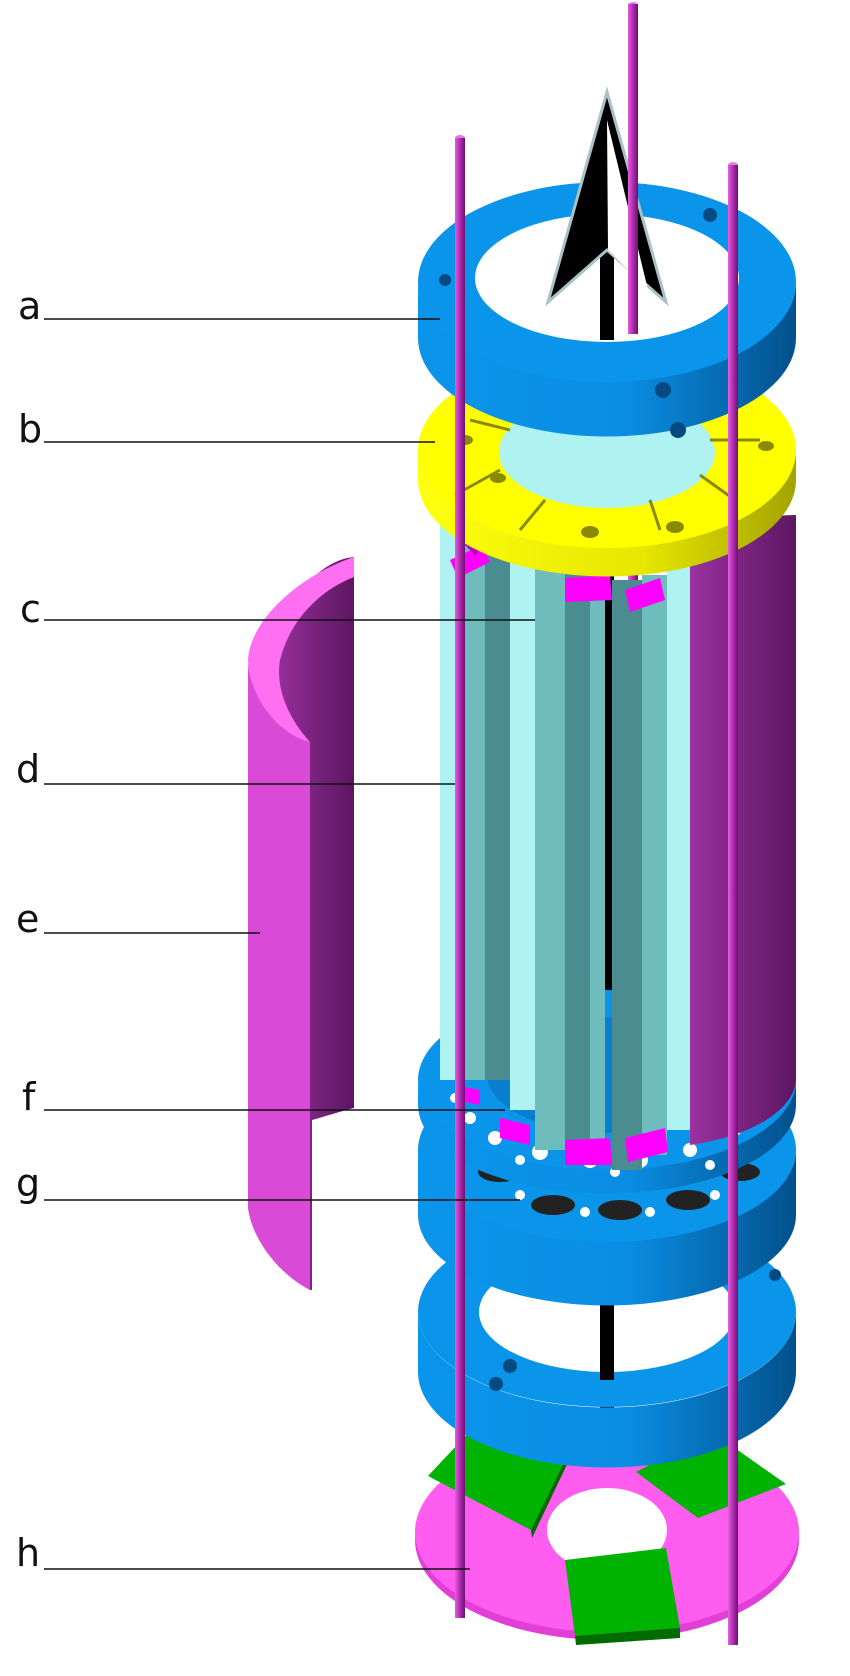 The height and width of the screenshot is (1676, 850). What do you see at coordinates (27, 919) in the screenshot?
I see `label-e: e` at bounding box center [27, 919].